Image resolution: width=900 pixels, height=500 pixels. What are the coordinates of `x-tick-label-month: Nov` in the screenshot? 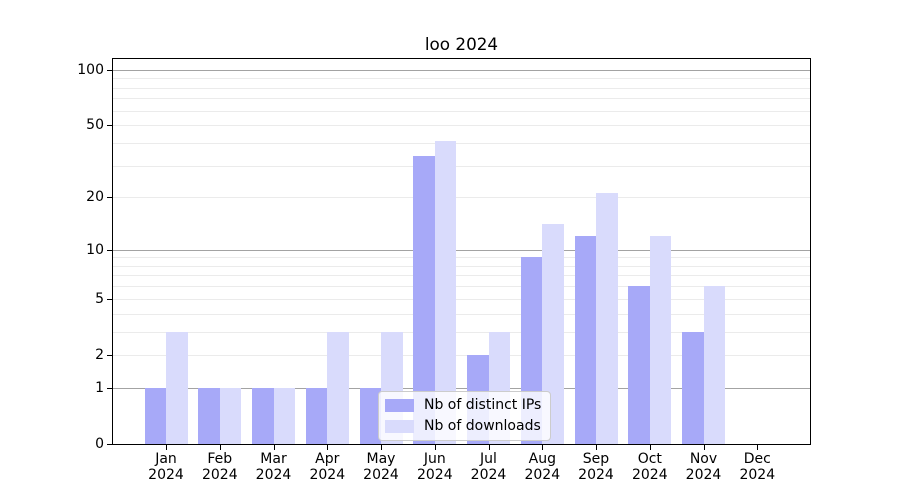 It's located at (703, 459).